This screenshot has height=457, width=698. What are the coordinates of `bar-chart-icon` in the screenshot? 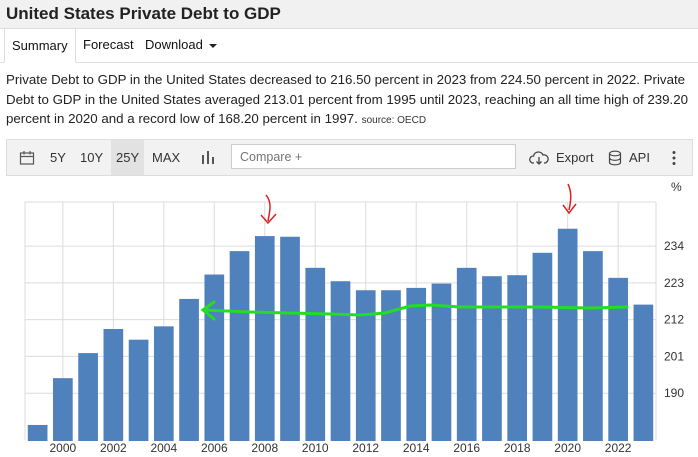 It's located at (208, 157).